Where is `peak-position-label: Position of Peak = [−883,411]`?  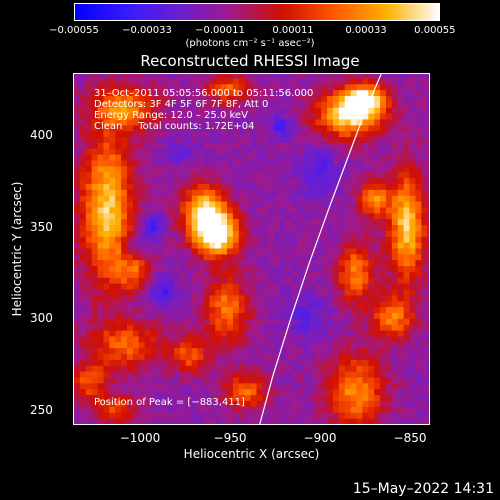
peak-position-label: Position of Peak = [−883,411] is located at coordinates (169, 402).